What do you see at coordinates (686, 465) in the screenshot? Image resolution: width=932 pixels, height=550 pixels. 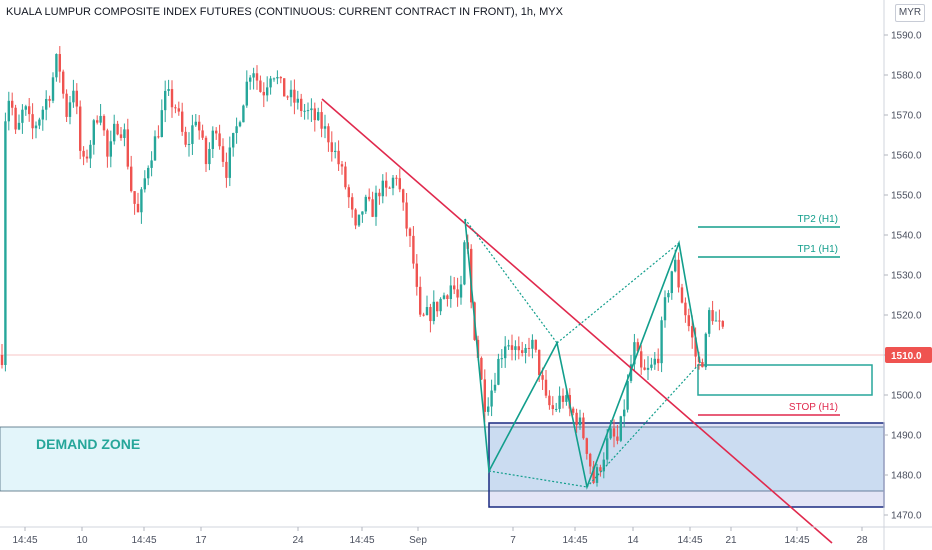 I see `target-box` at bounding box center [686, 465].